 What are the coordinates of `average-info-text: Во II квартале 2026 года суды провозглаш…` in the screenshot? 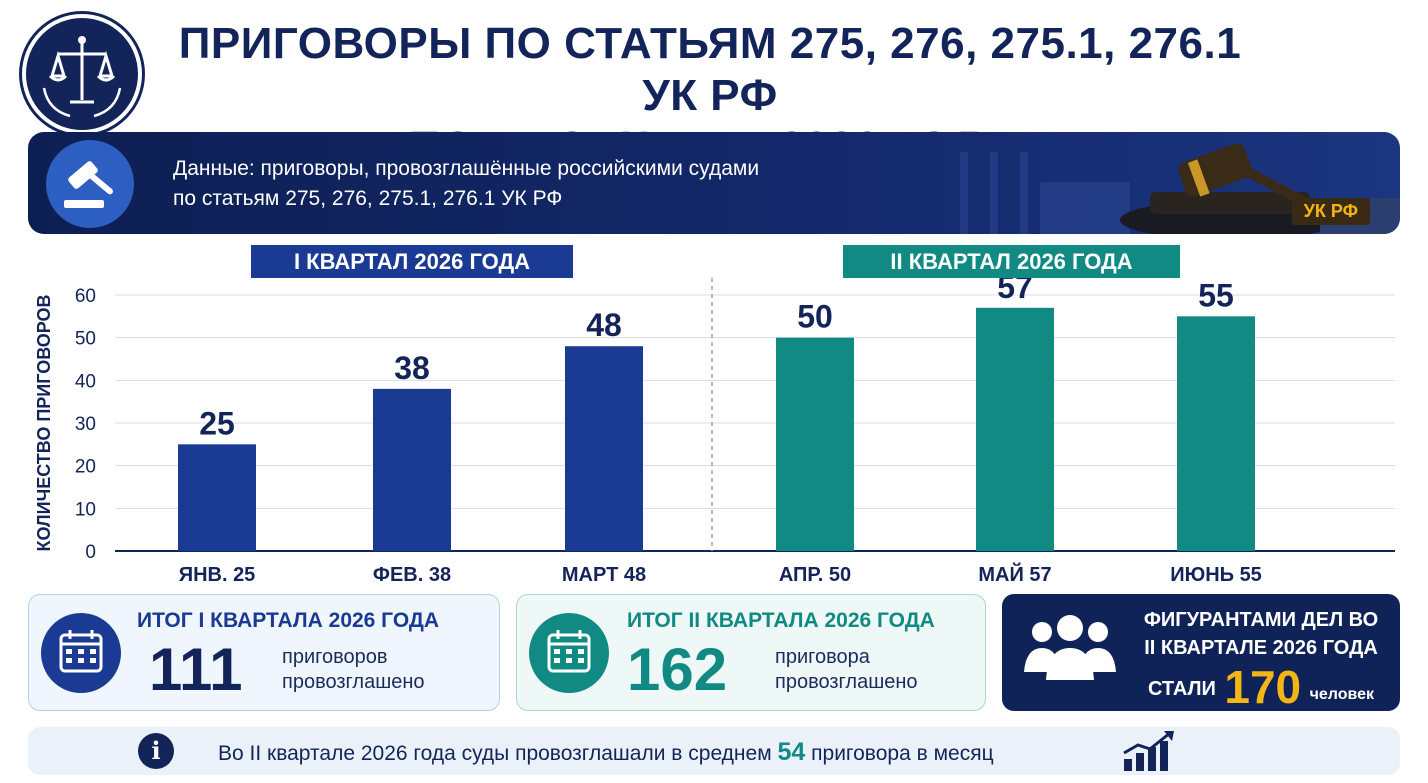 It's located at (606, 752).